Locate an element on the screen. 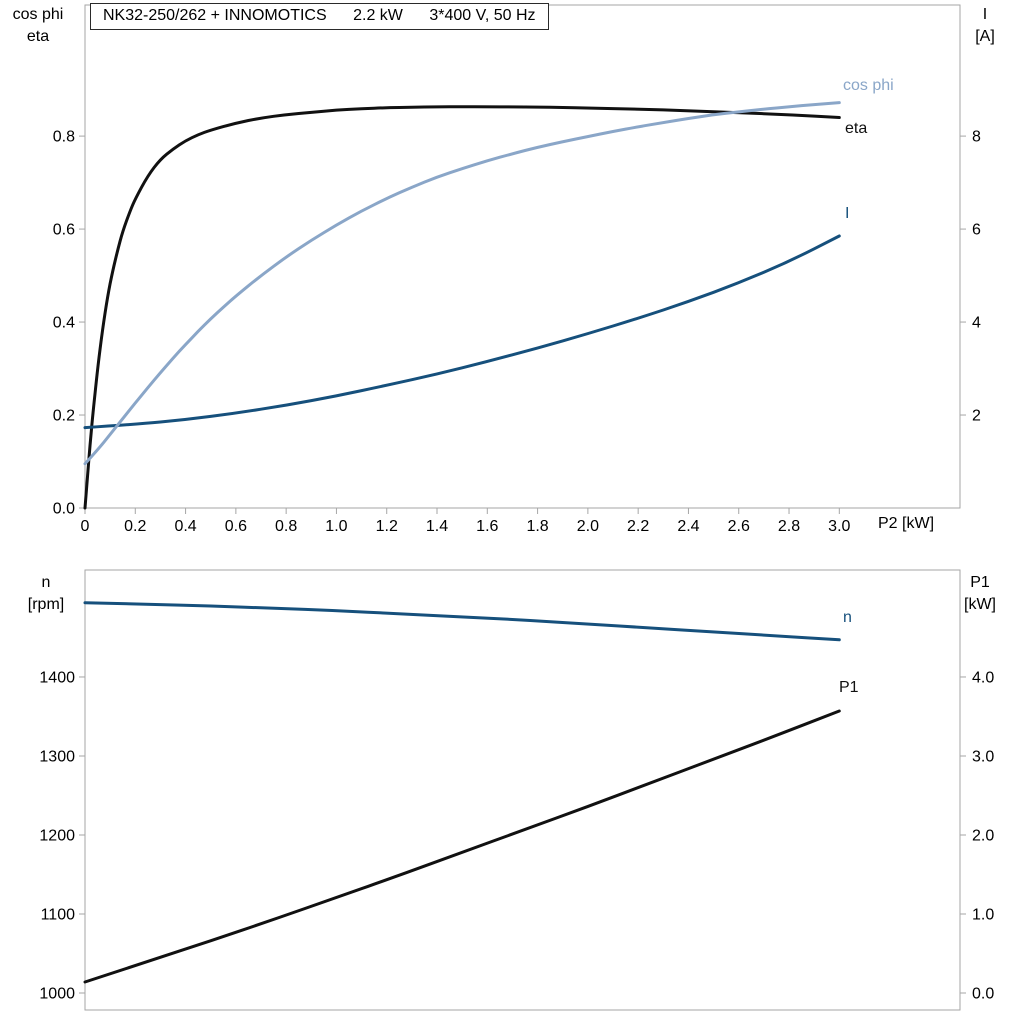  x-tick-label: 1.8 is located at coordinates (537, 526).